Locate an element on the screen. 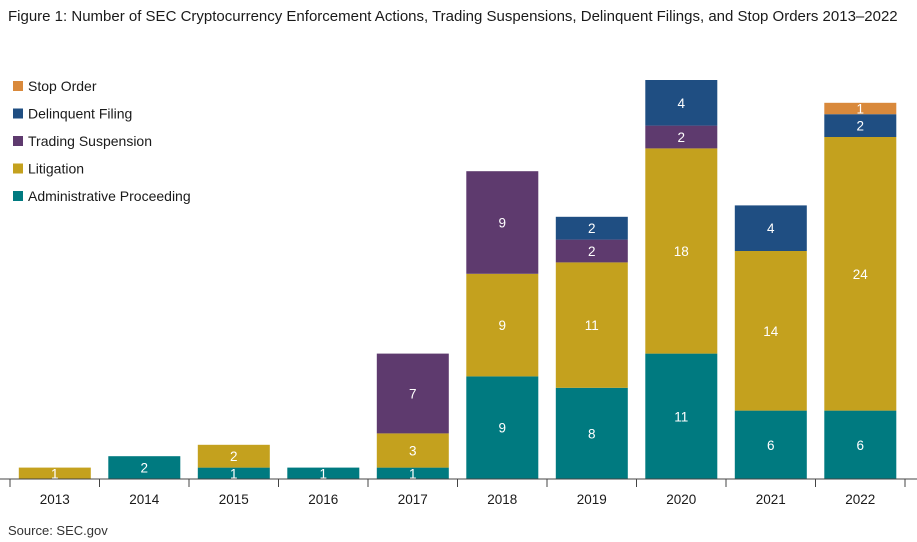 This screenshot has width=917, height=542. bar-segment-administrative-proceeding-2022 is located at coordinates (860, 444).